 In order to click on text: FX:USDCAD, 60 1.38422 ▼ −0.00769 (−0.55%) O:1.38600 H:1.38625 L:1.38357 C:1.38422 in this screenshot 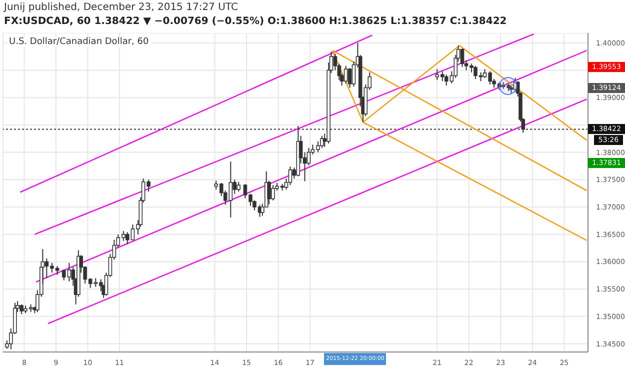, I will do `click(255, 21)`.